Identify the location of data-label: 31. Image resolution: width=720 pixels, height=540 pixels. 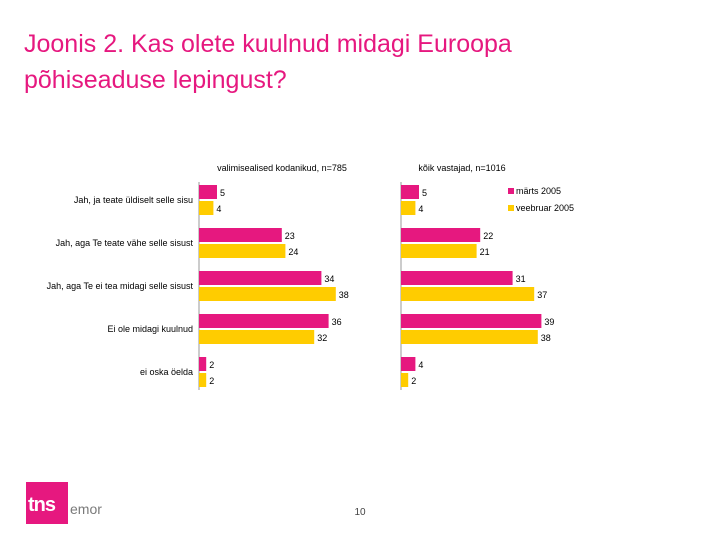
(521, 279).